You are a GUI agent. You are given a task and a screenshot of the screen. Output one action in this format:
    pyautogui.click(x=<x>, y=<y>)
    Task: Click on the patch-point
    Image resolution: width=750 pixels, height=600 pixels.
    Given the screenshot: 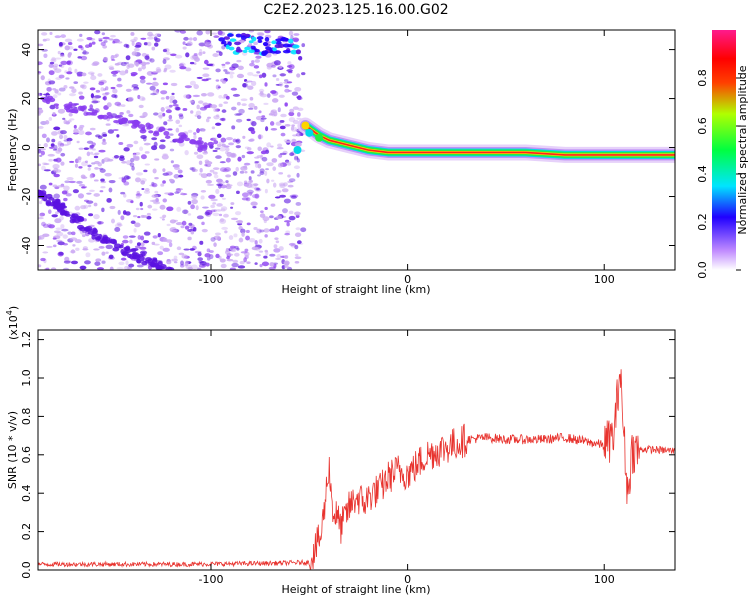 What is the action you would take?
    pyautogui.click(x=277, y=46)
    